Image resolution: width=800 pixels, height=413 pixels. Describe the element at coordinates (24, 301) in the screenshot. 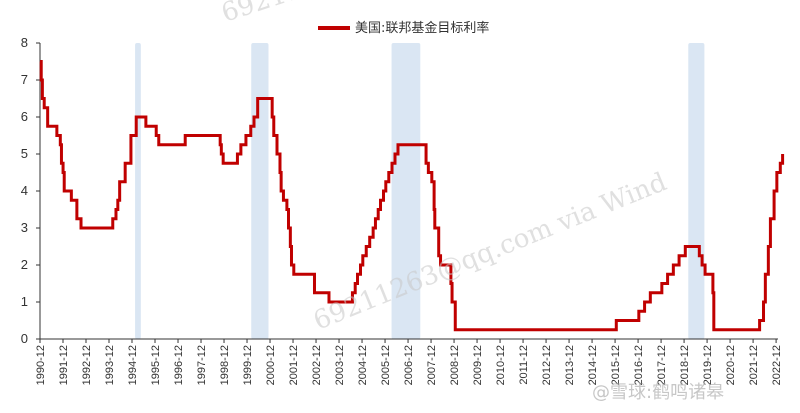

I see `y-tick-label: 1` at that location.